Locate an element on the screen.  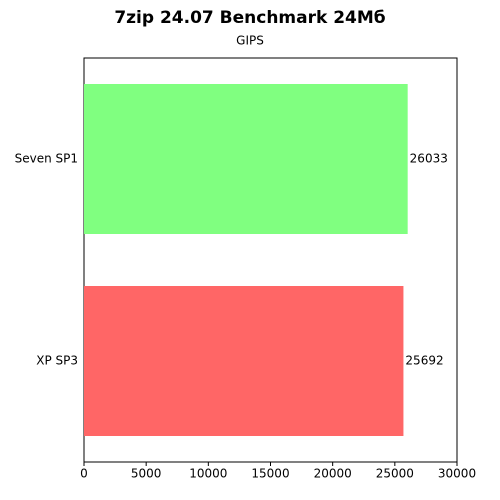
x-tick-label: 30000 is located at coordinates (457, 474).